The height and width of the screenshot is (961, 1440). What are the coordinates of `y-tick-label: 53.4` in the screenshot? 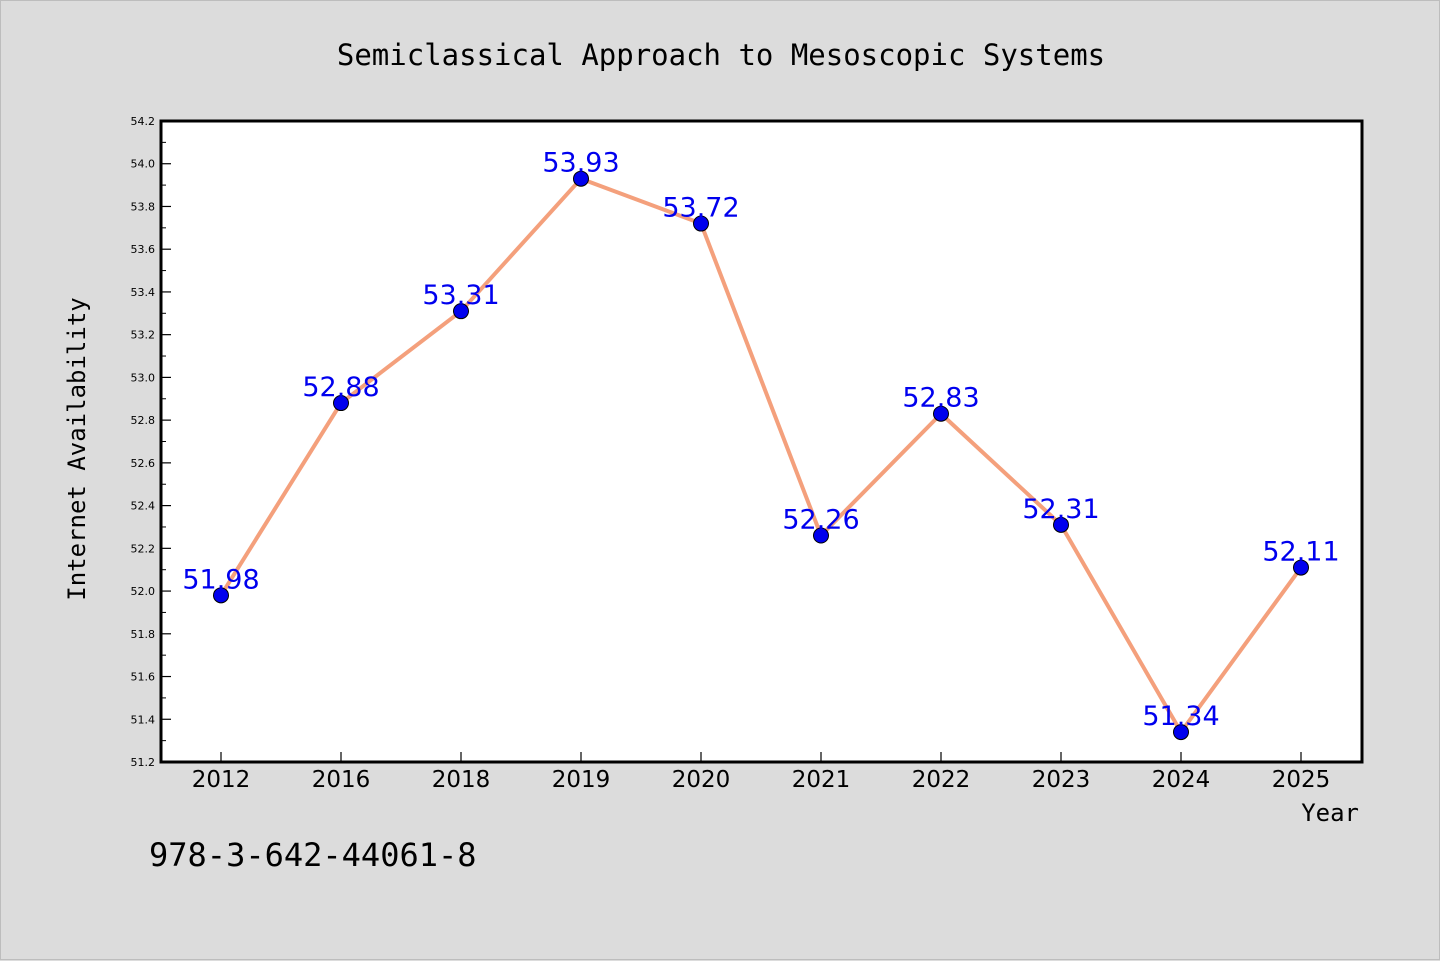 It's located at (143, 292).